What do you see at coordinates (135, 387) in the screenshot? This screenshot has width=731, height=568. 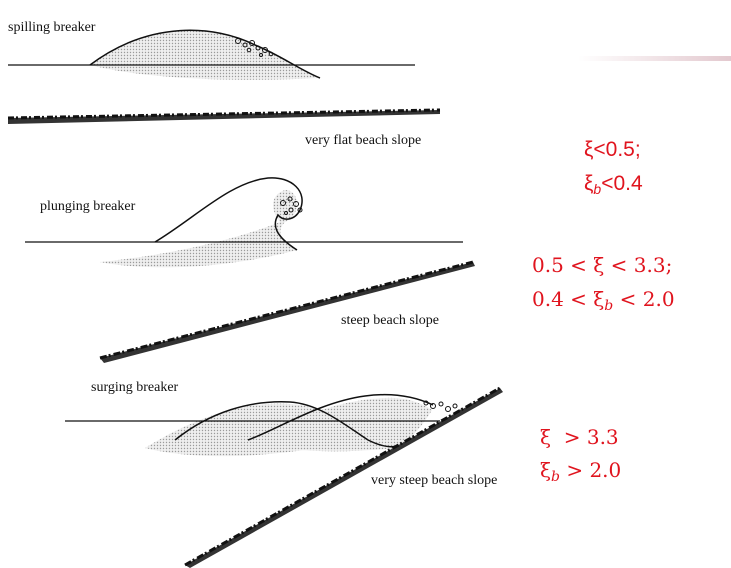 I see `surging-breaker-label: surging breaker` at bounding box center [135, 387].